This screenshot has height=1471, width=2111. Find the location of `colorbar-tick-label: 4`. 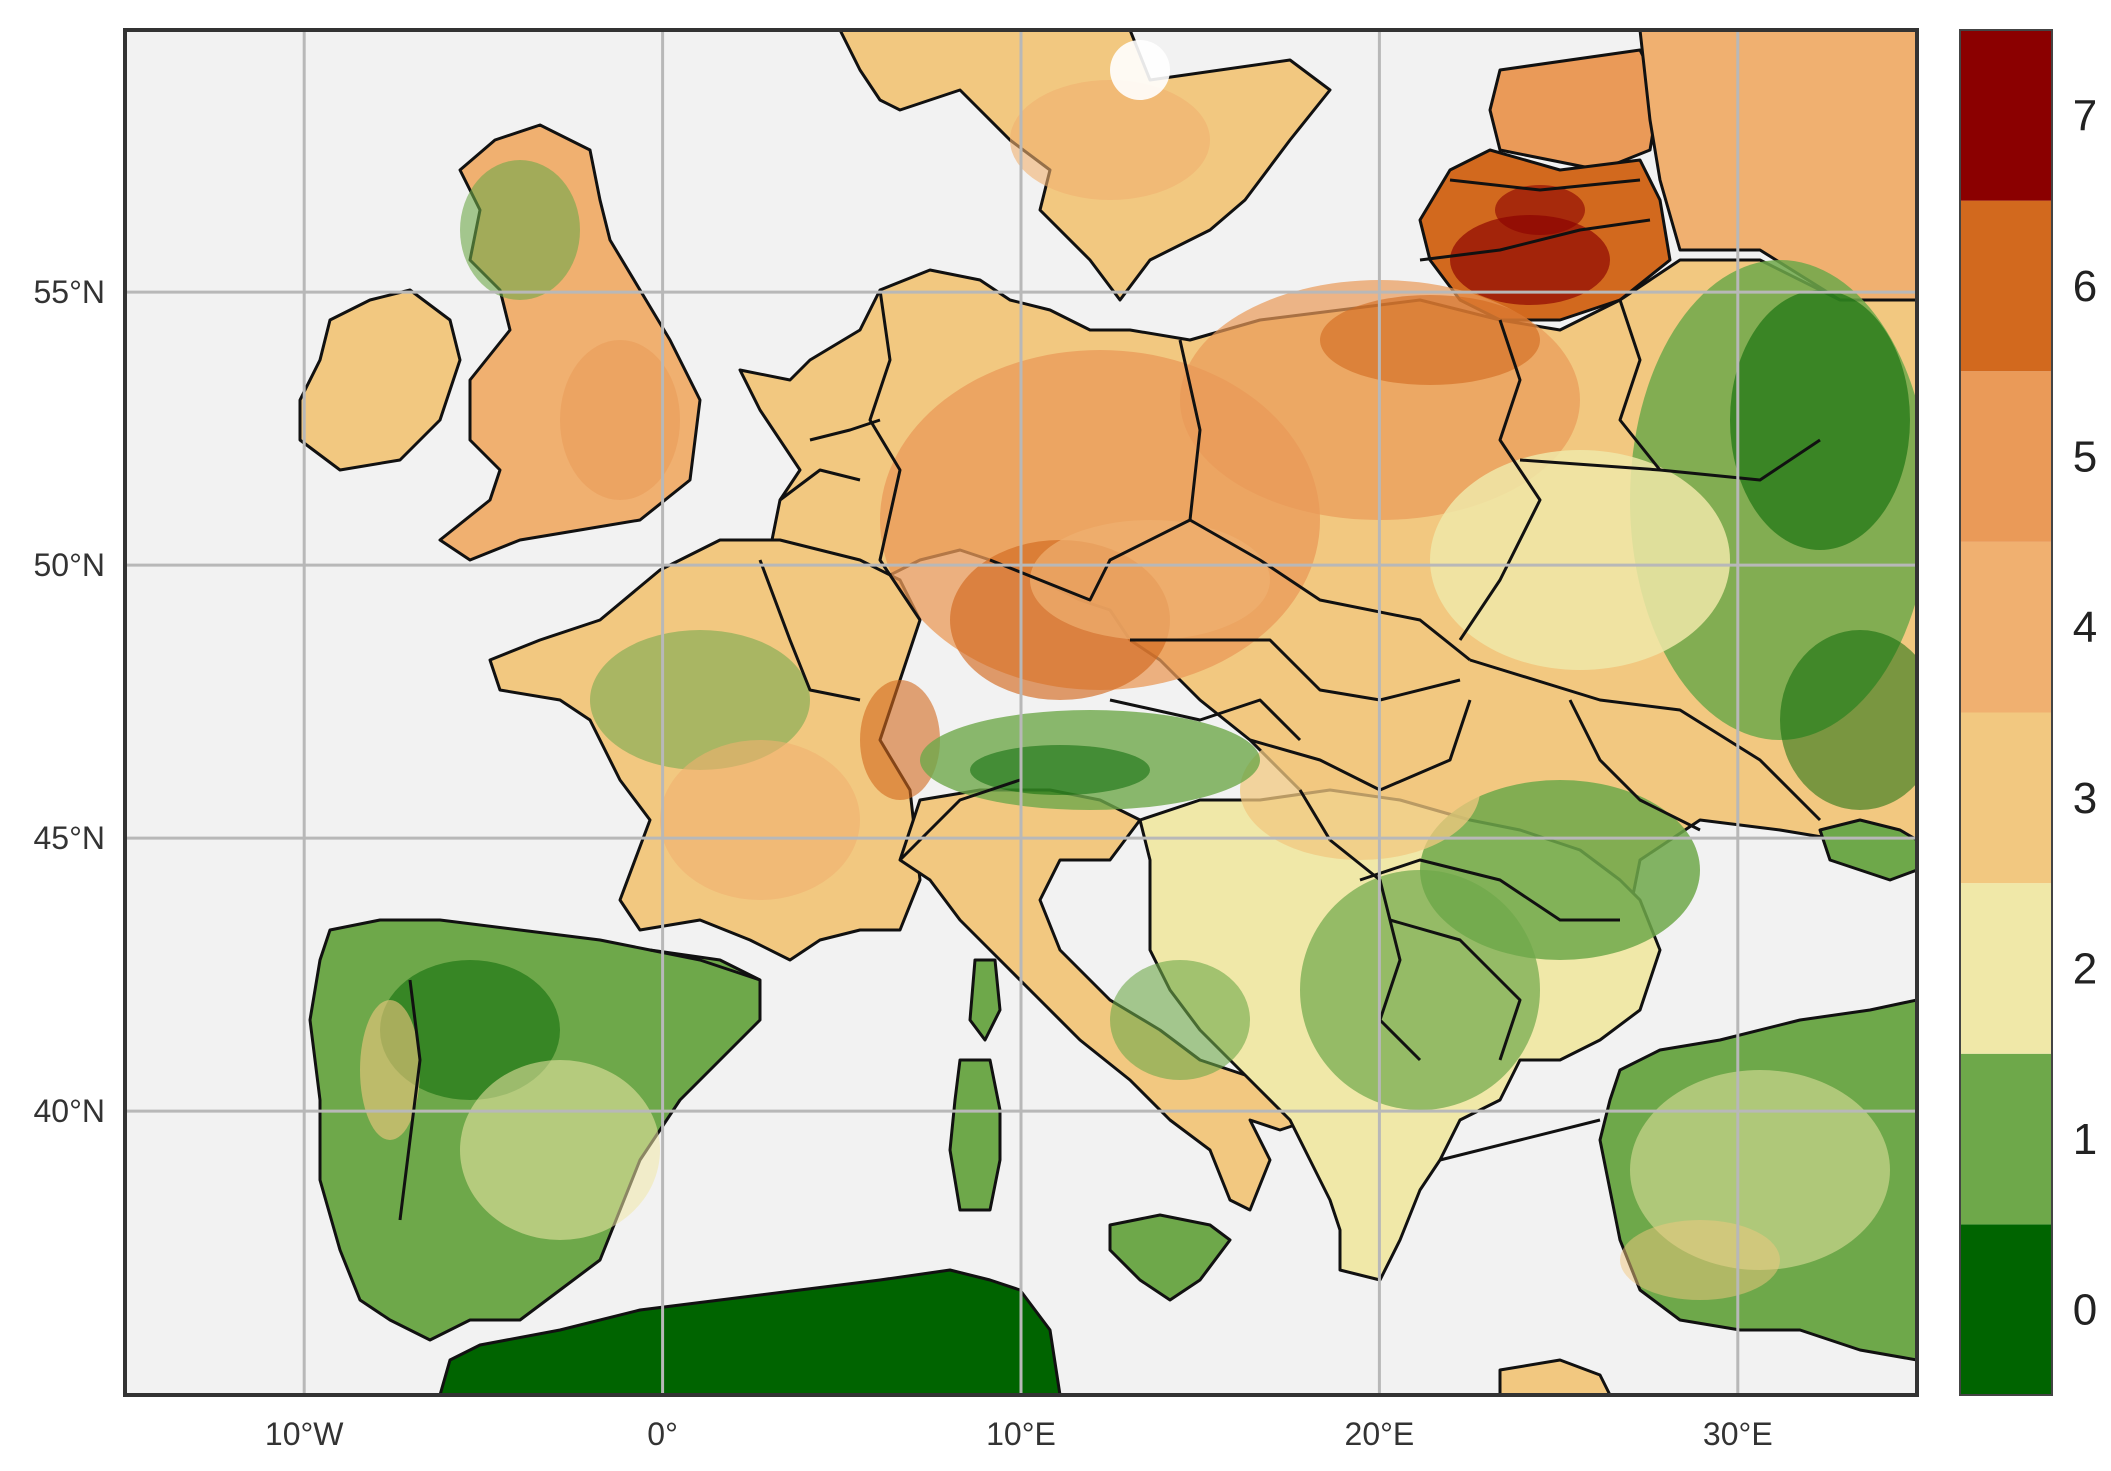

colorbar-tick-label: 4 is located at coordinates (2085, 627).